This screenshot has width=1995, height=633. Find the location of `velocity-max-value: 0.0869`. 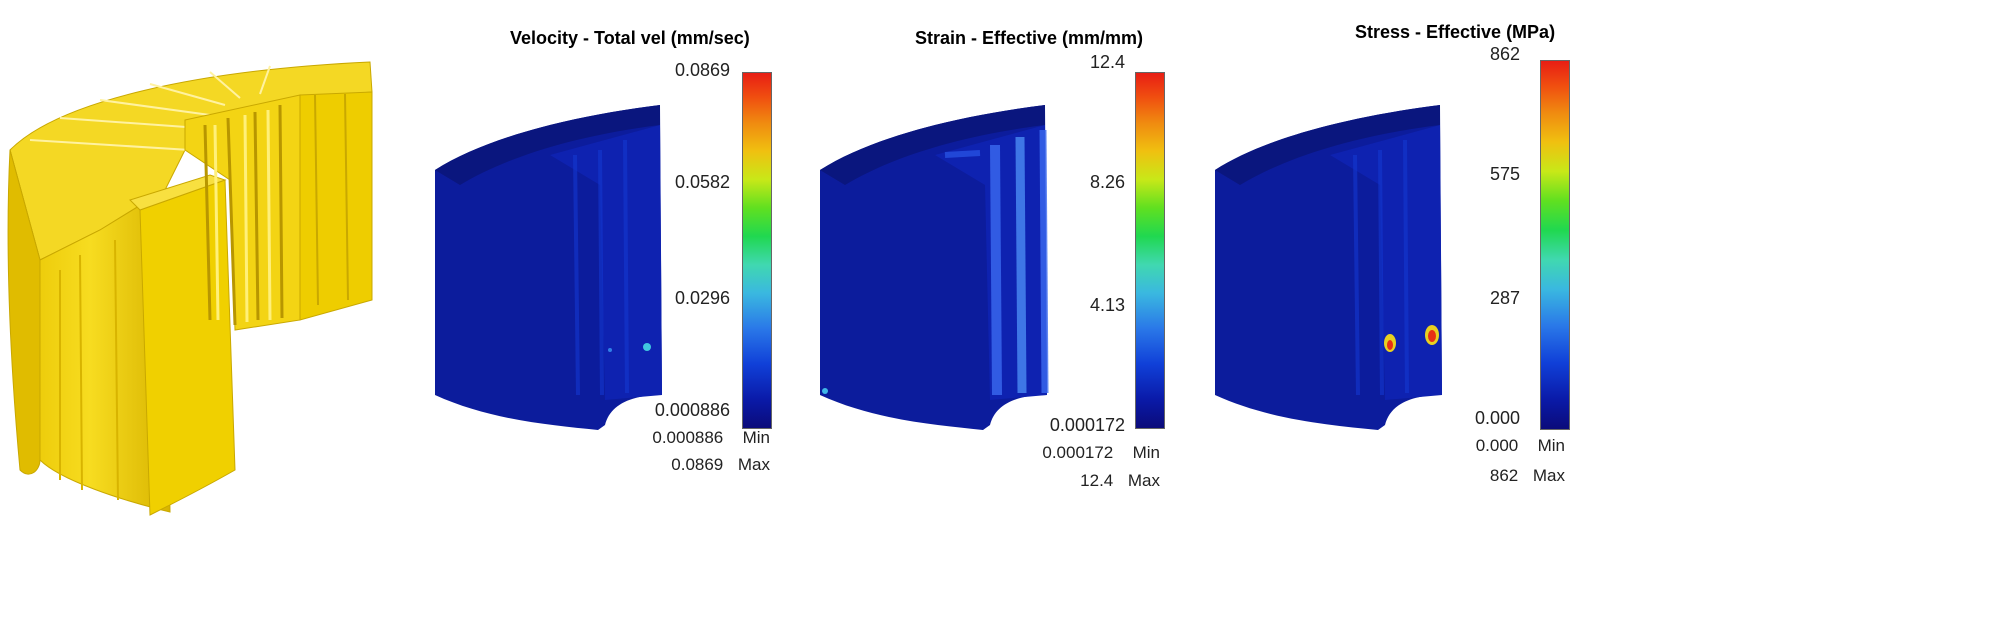

velocity-max-value: 0.0869 is located at coordinates (697, 464).